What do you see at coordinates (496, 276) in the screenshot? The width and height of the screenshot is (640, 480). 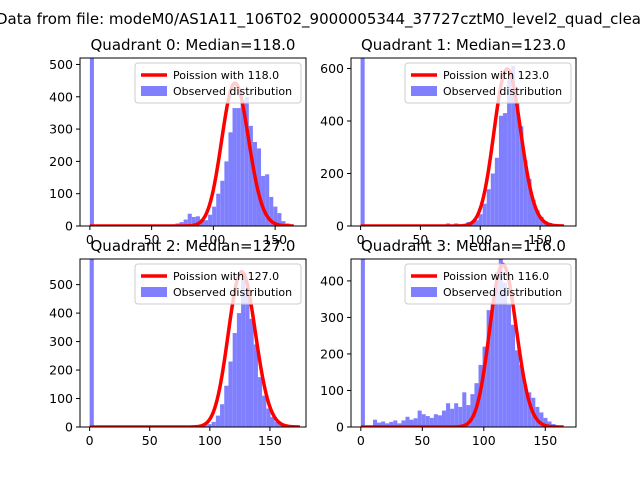 I see `legend-poisson-label: Poission with 116.0` at bounding box center [496, 276].